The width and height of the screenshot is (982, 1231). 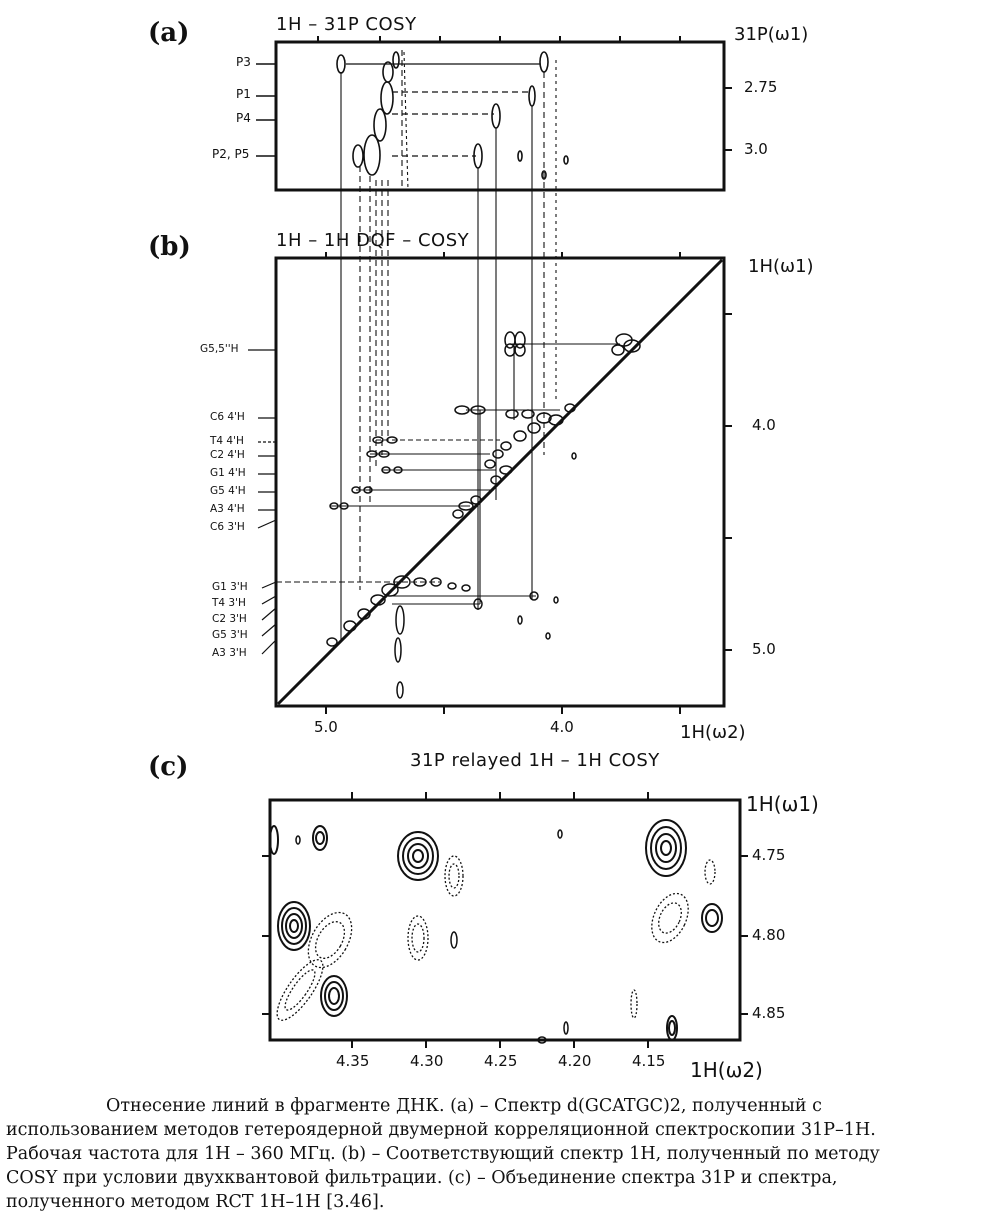 What do you see at coordinates (169, 247) in the screenshot?
I see `panel-b-label: (b)` at bounding box center [169, 247].